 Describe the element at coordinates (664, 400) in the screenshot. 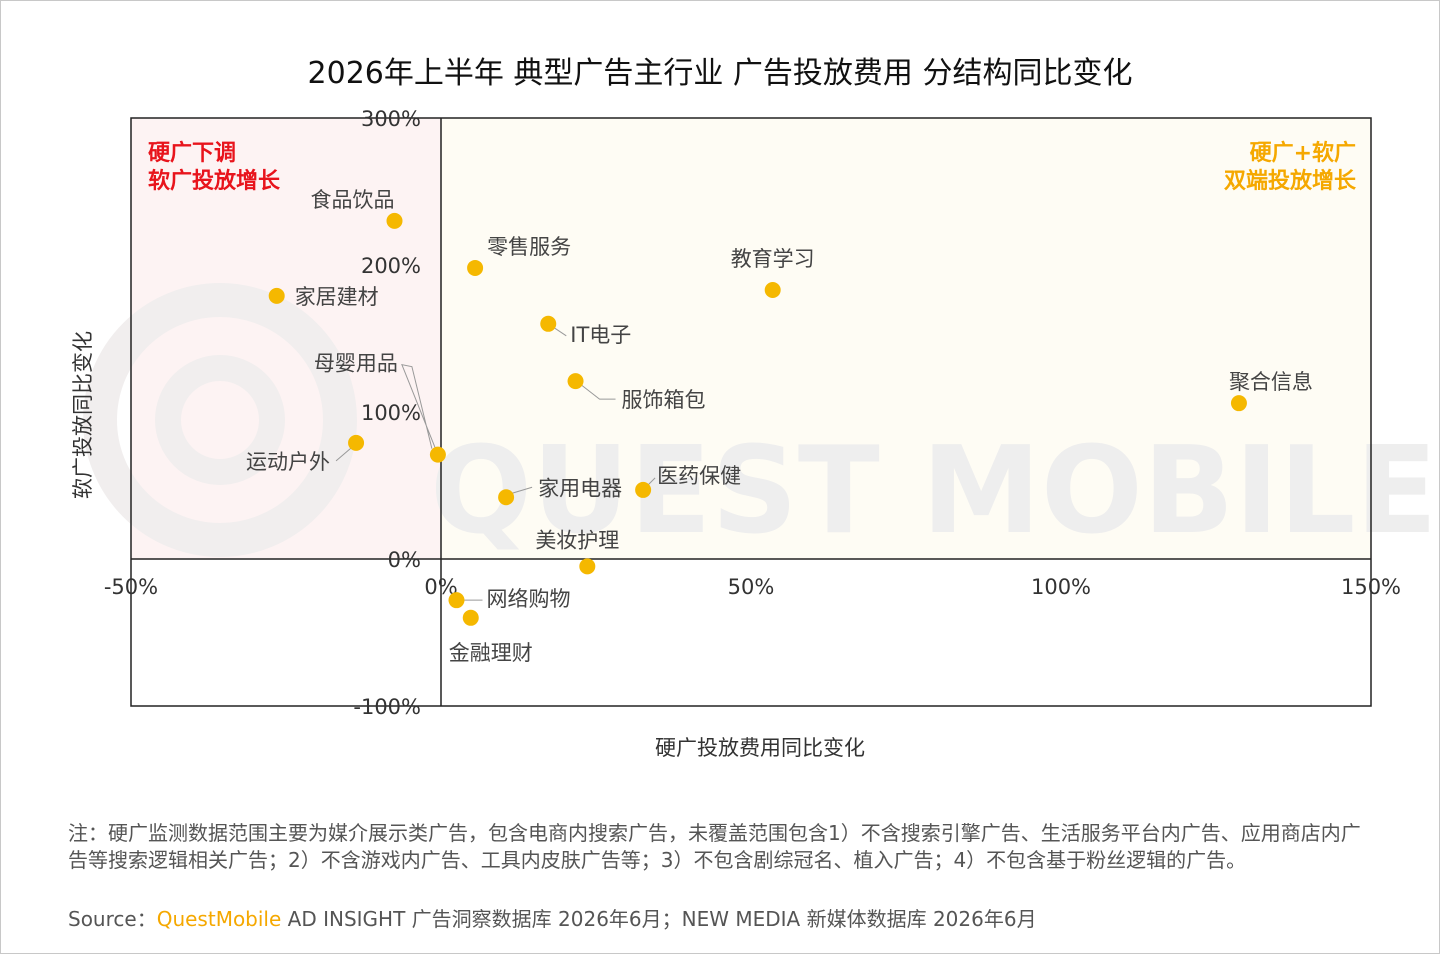

I see `data-point-label: 服饰箱包` at that location.